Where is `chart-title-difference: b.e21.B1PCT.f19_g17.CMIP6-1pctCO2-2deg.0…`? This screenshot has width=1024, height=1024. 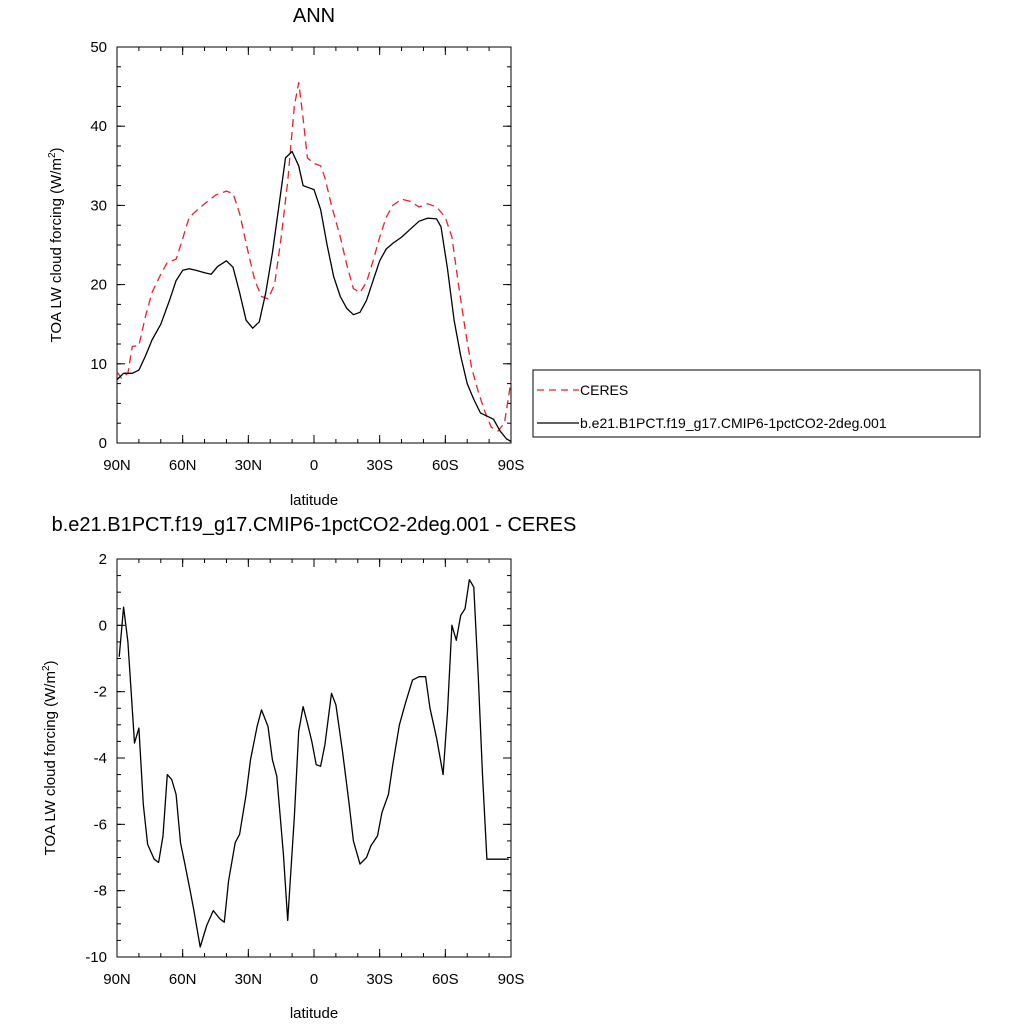
chart-title-difference: b.e21.B1PCT.f19_g17.CMIP6-1pctCO2-2deg.0… is located at coordinates (314, 525).